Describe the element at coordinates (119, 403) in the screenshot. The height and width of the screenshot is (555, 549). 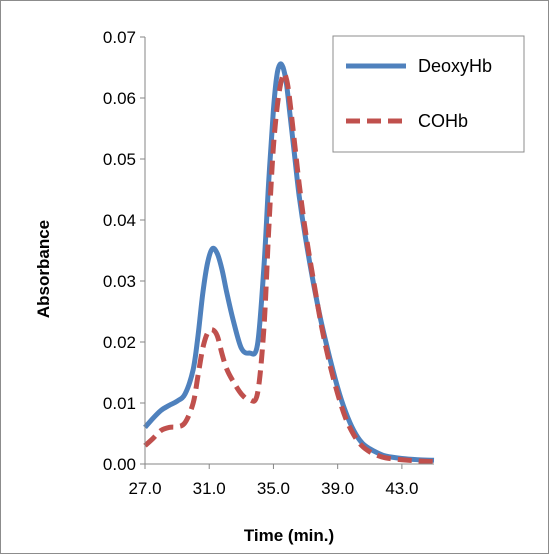
I see `y-tick-label: 0.01` at that location.